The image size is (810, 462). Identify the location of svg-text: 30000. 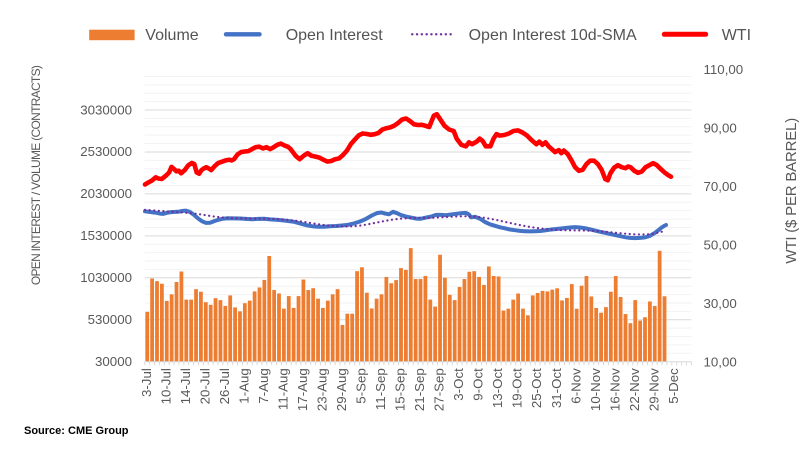
(113, 361).